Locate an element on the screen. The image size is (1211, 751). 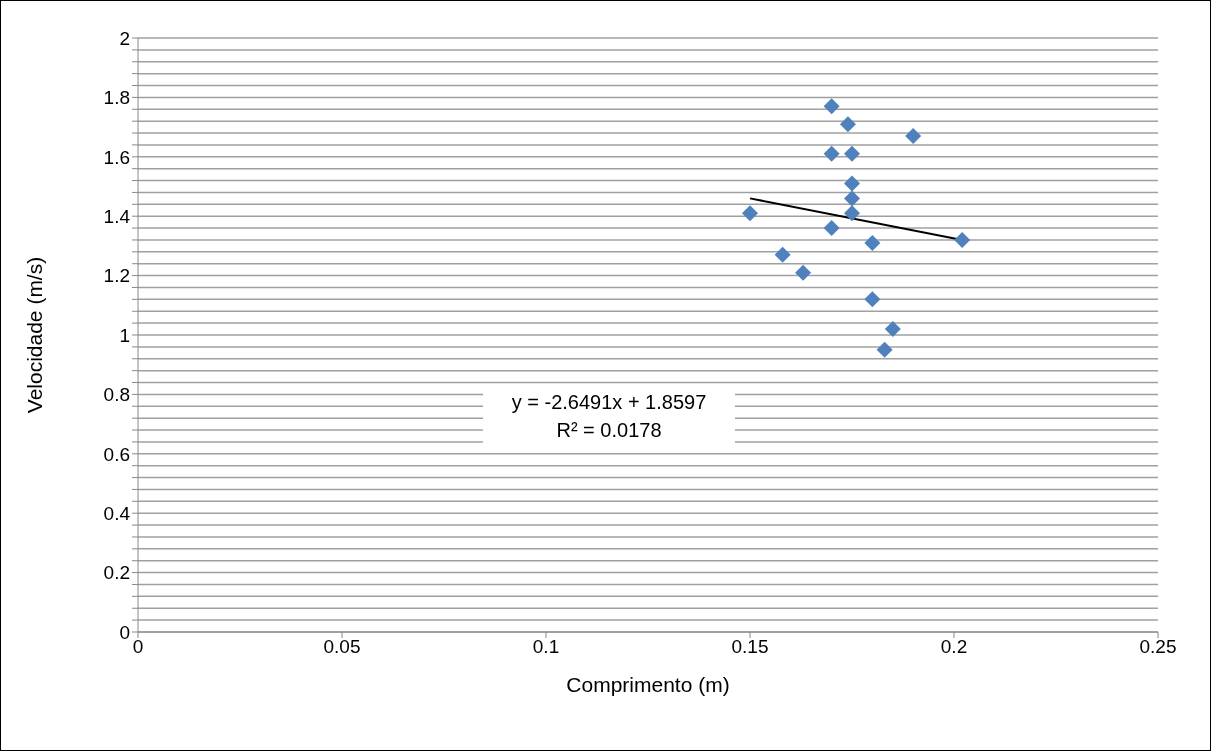
x-tick-label: 0.1 is located at coordinates (546, 647).